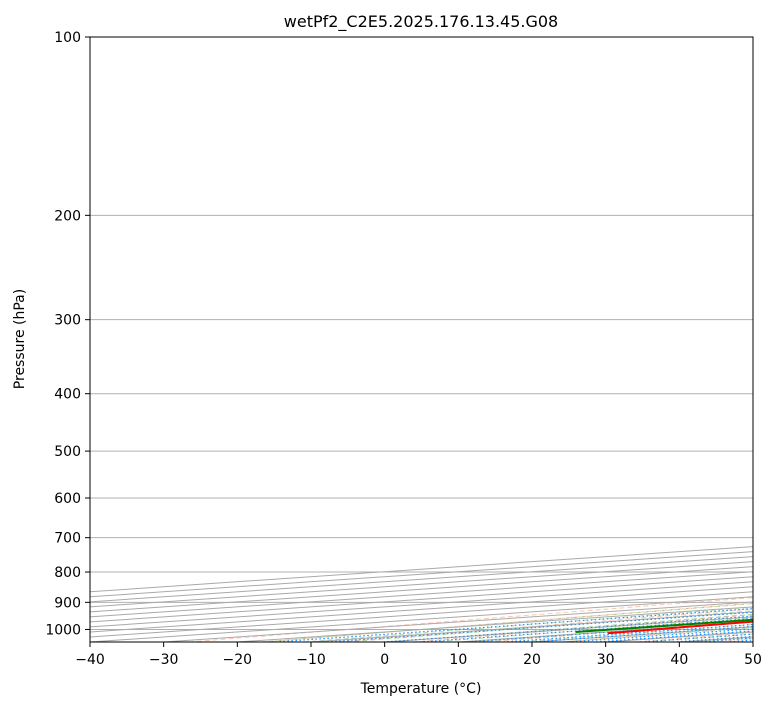 The image size is (775, 708). I want to click on y-tick-label: 200, so click(67, 216).